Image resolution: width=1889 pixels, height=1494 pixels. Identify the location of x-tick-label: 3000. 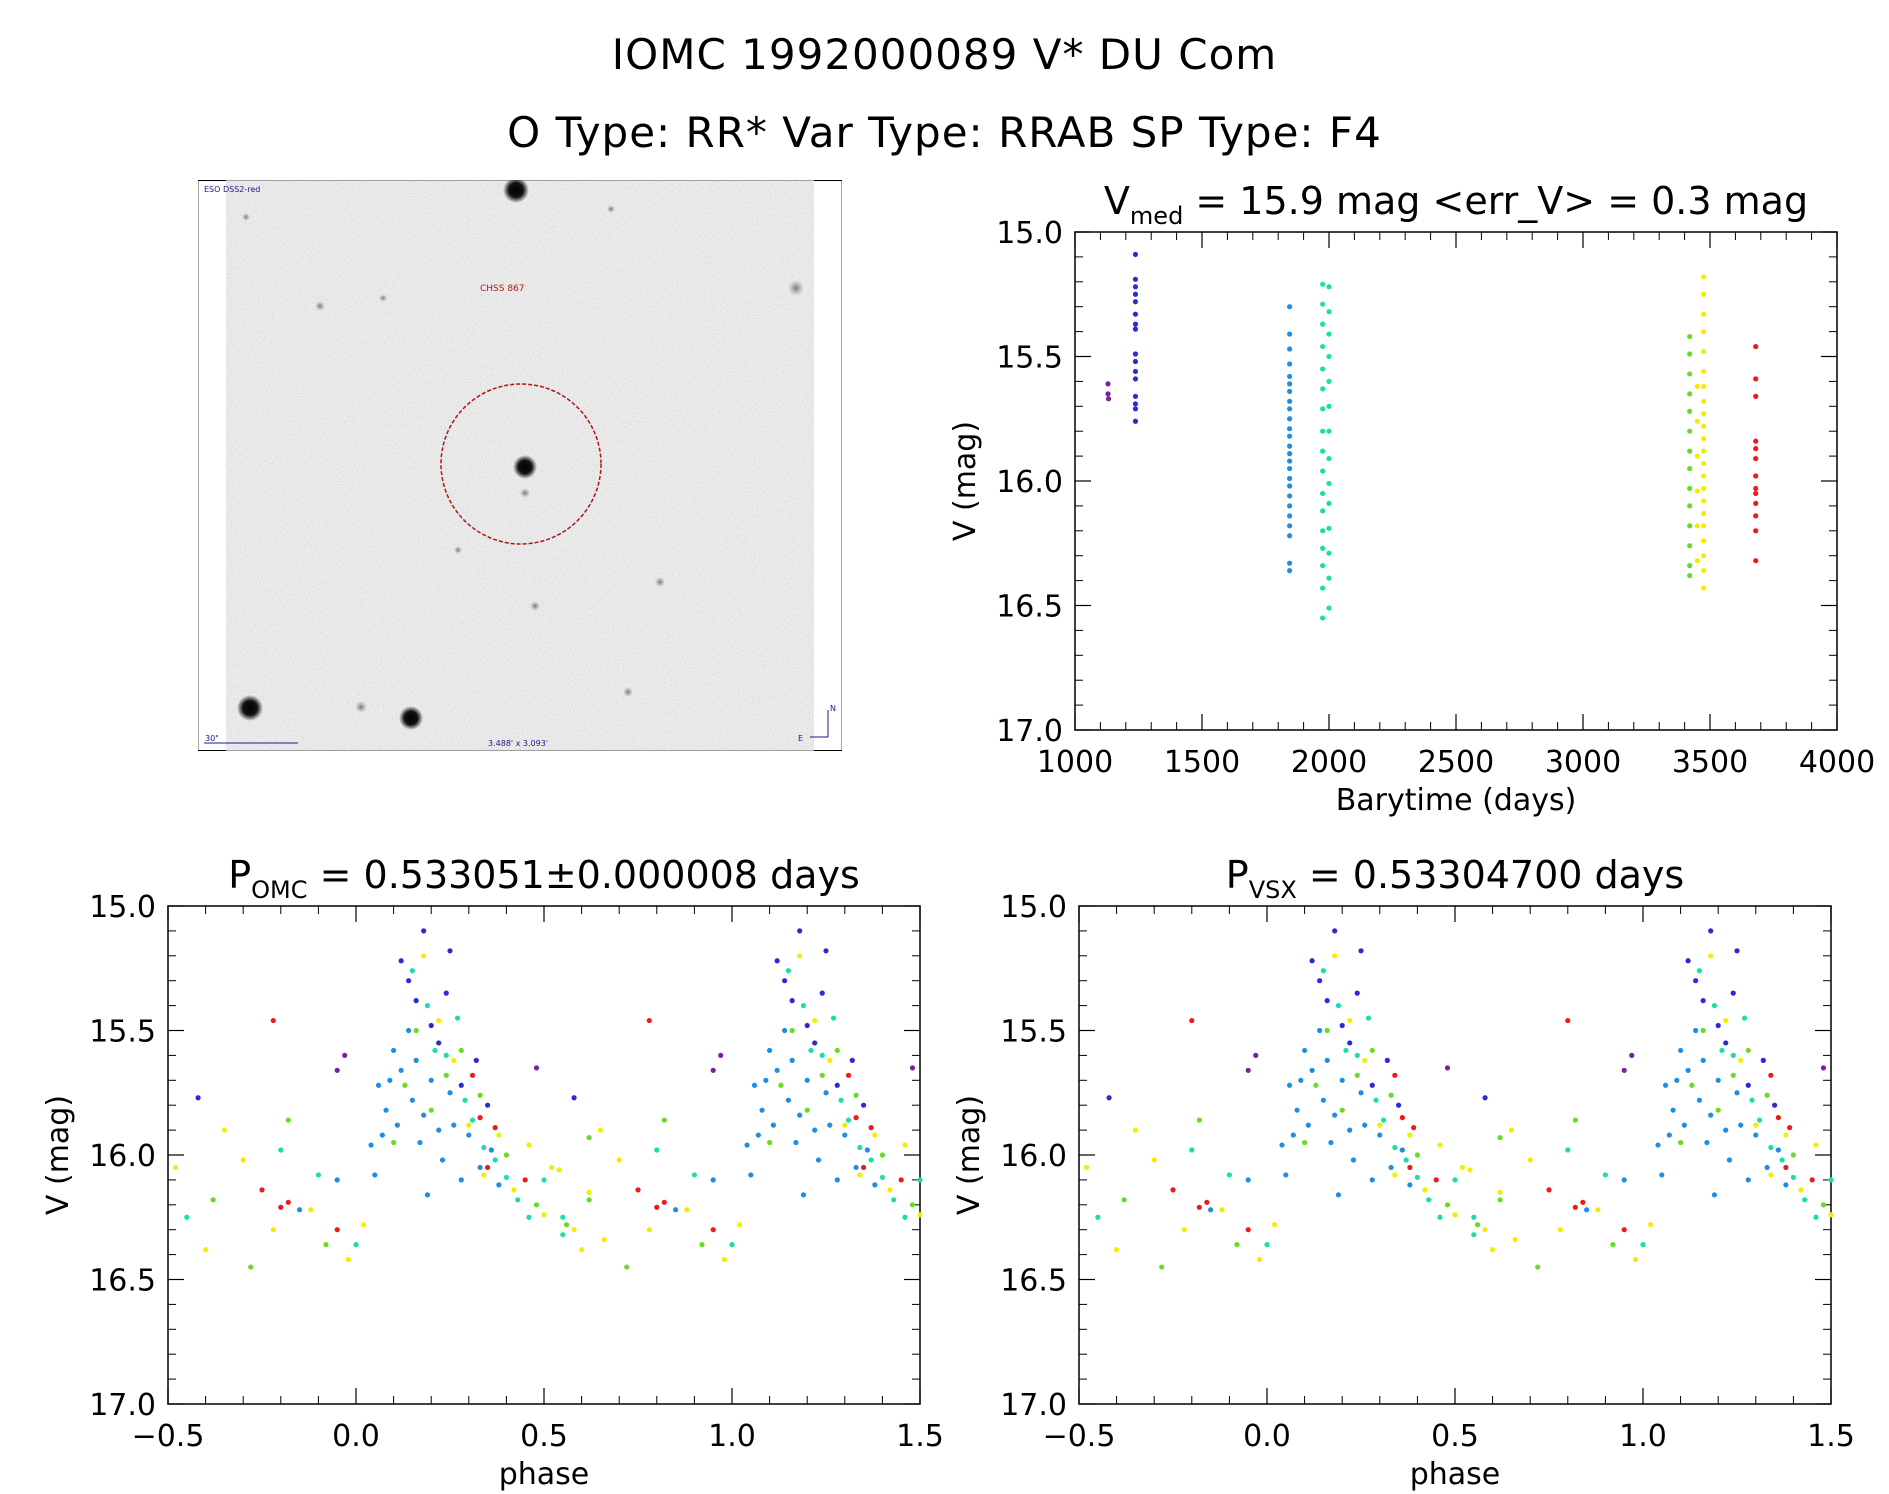
(1583, 762).